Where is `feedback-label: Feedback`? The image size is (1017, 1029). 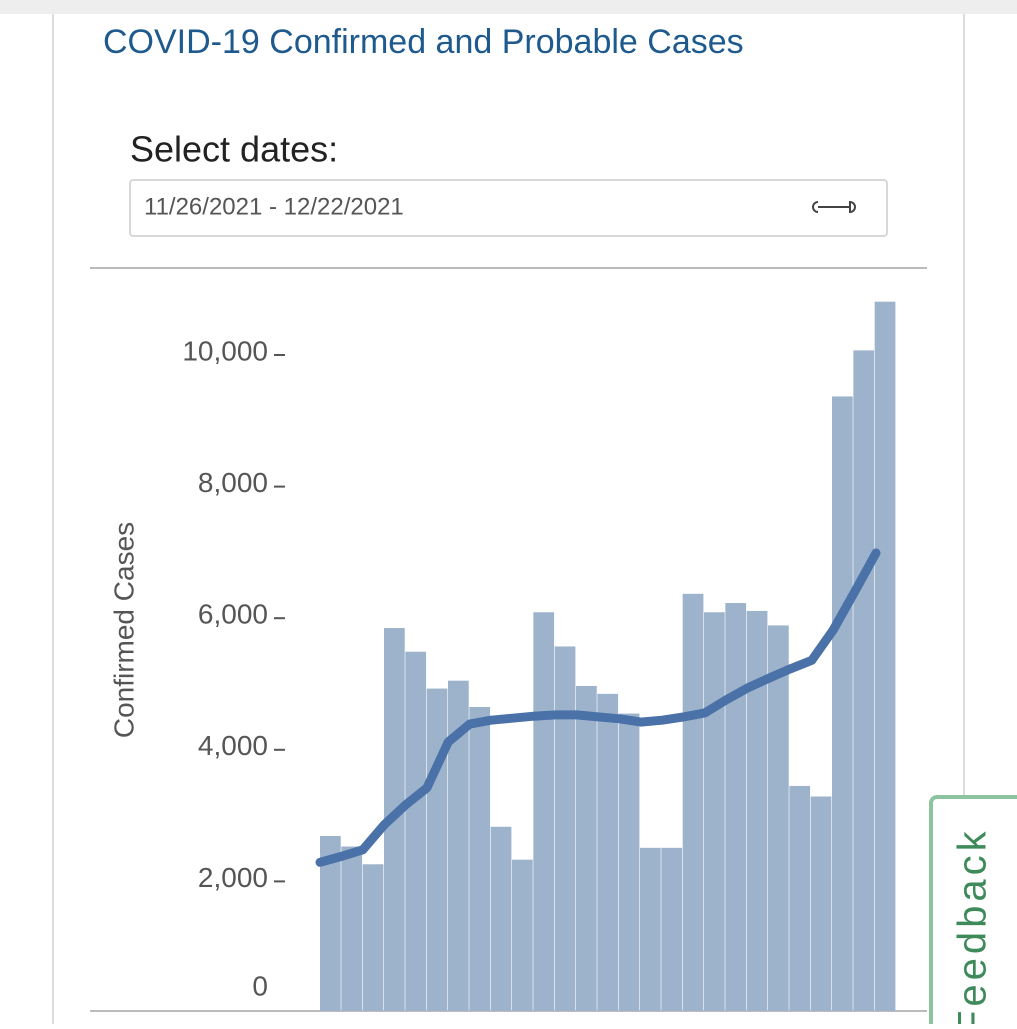
feedback-label: Feedback is located at coordinates (973, 928).